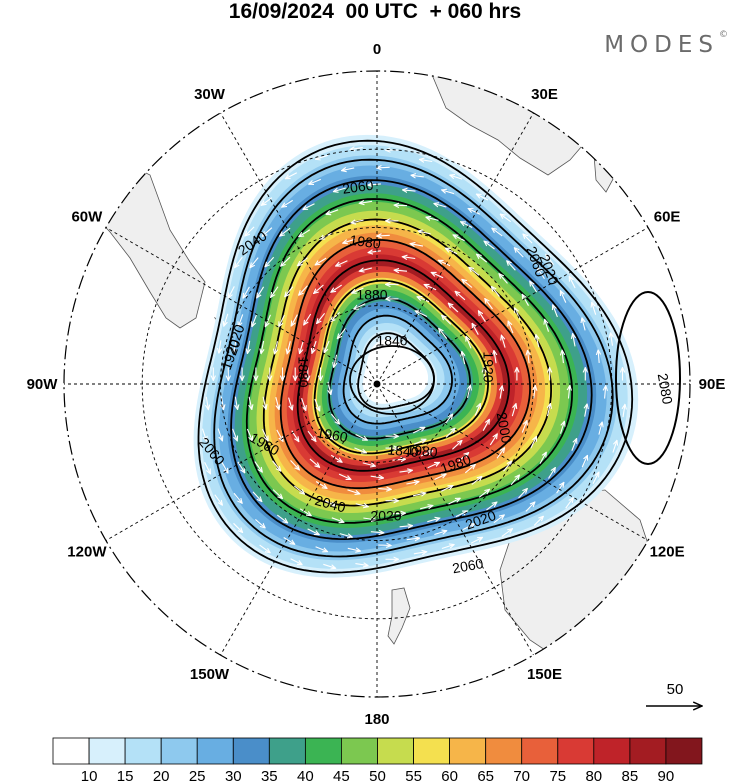  Describe the element at coordinates (371, 295) in the screenshot. I see `contour-label: 1880` at that location.